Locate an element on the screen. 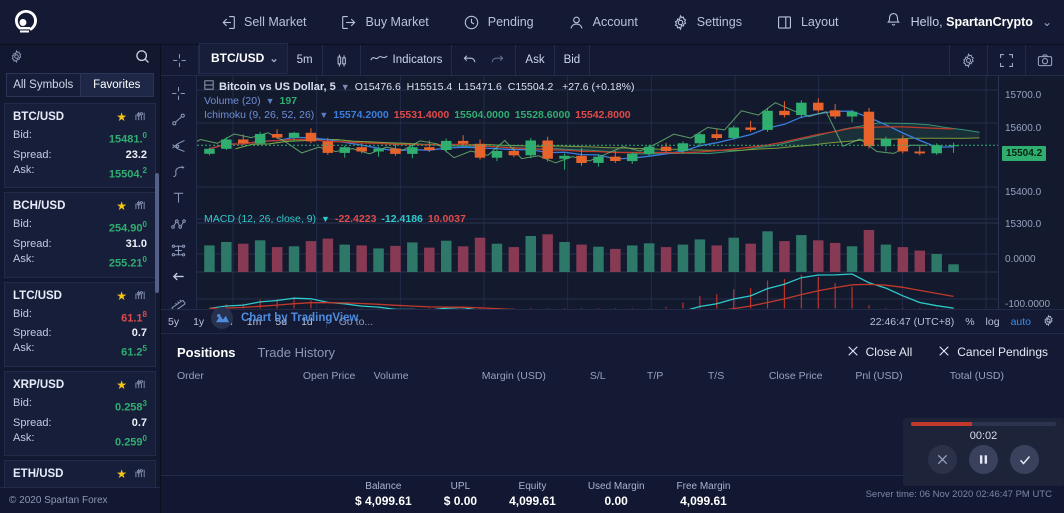  redo-icon is located at coordinates (497, 60).